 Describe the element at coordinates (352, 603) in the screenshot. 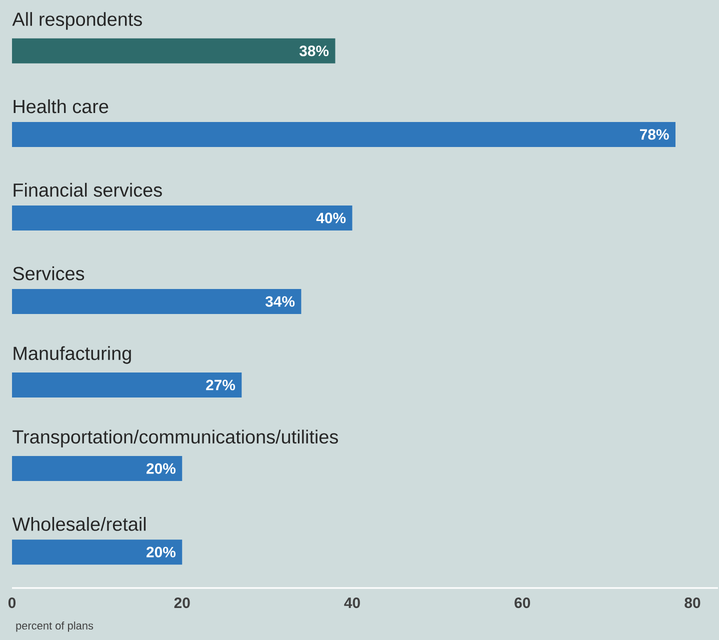

I see `x-tick-label: 40` at that location.